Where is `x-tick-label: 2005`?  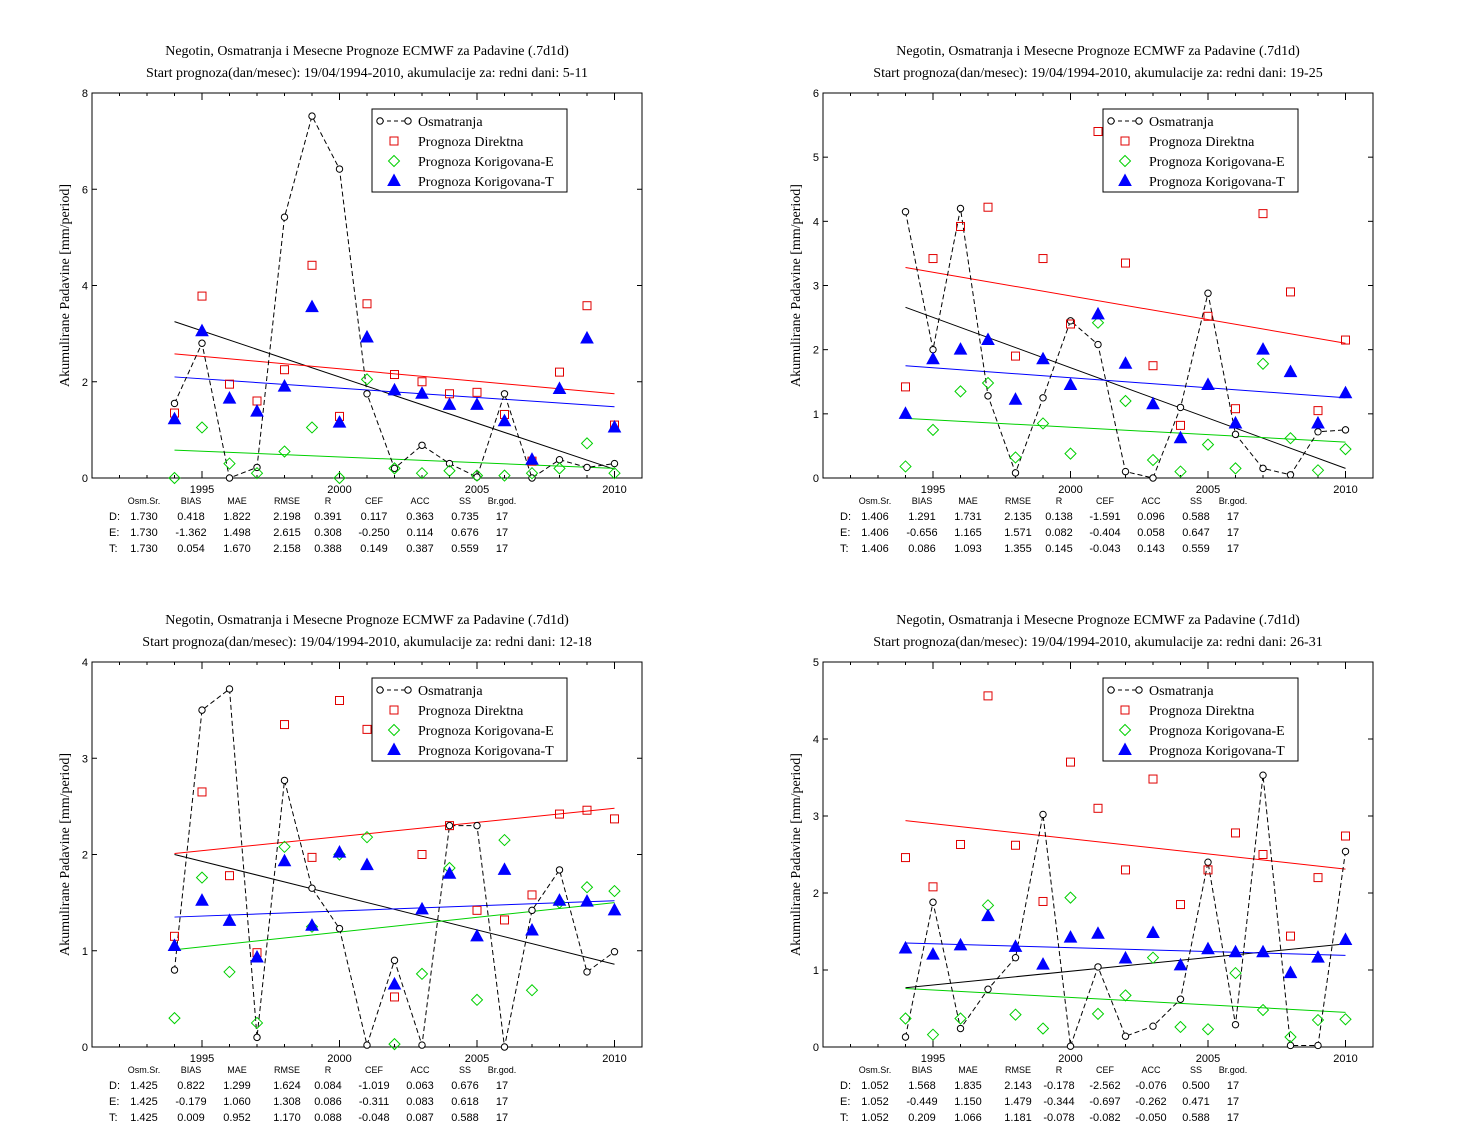 x-tick-label: 2005 is located at coordinates (1208, 1059).